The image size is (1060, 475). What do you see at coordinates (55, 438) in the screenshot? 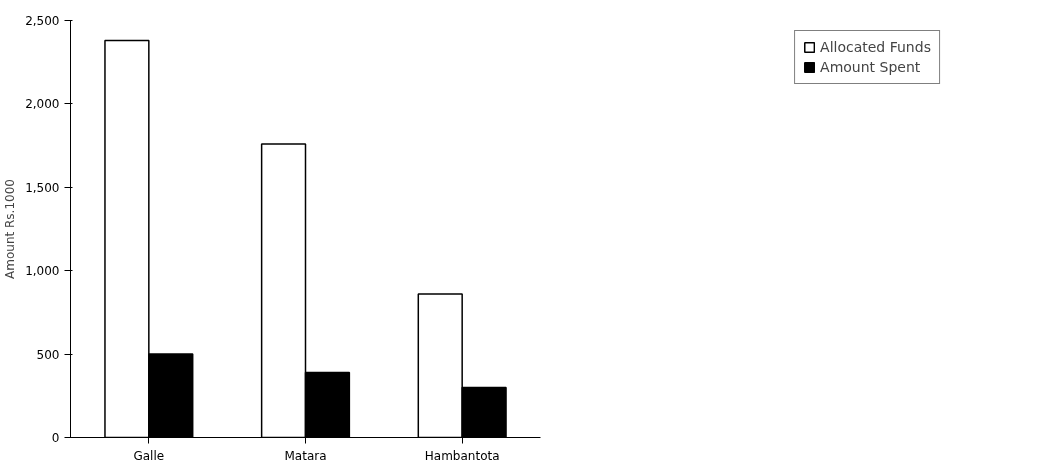
I see `y-tick-label: 0` at bounding box center [55, 438].